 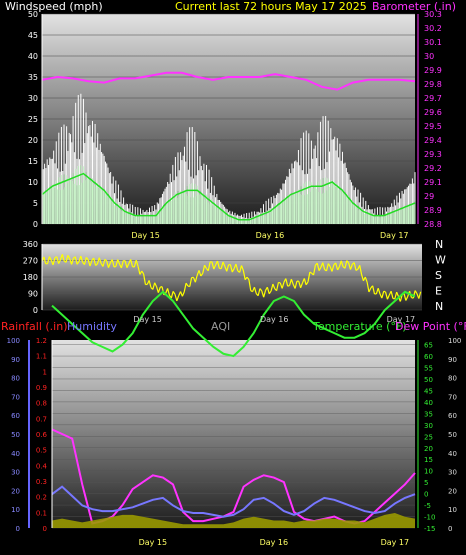 I want to click on barometer-y-tick: 29.2, so click(x=433, y=168).